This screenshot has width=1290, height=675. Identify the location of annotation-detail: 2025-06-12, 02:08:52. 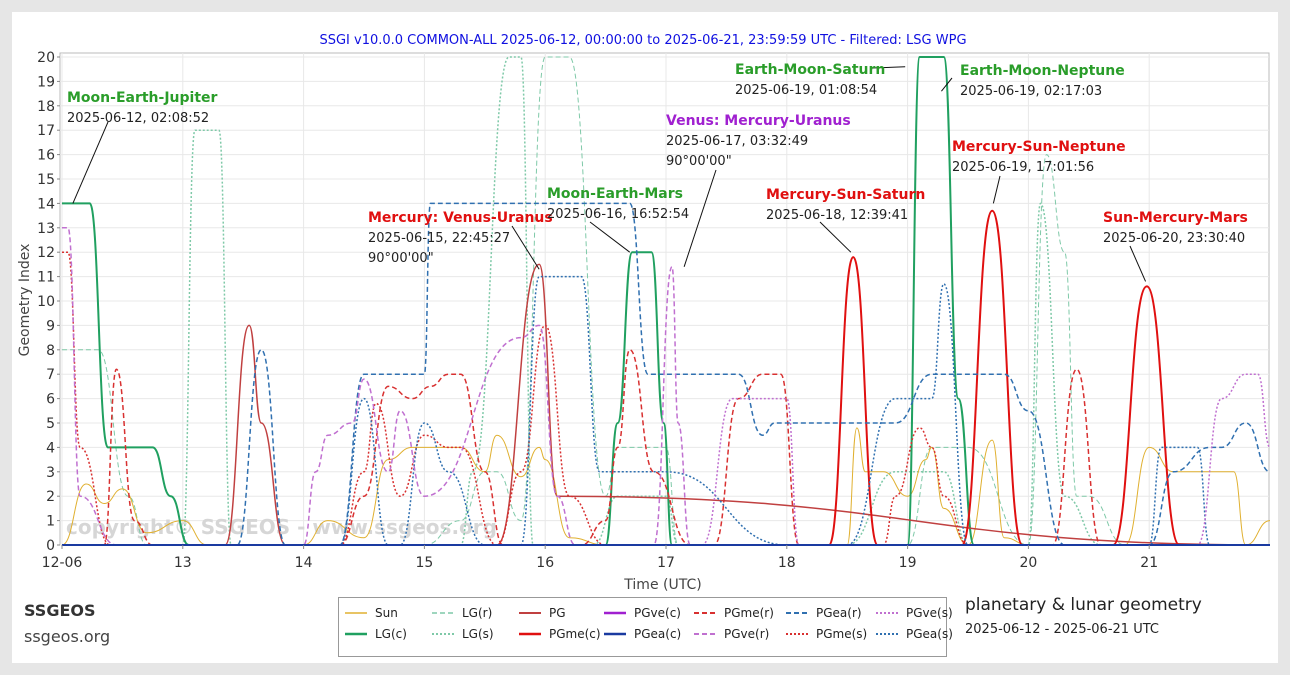
(138, 118).